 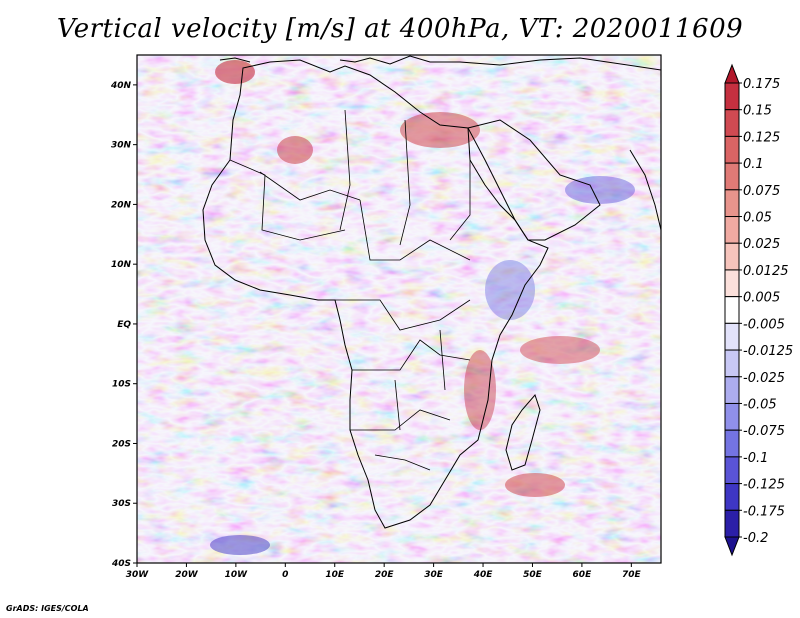 I want to click on colorbar-label: 0.1, so click(x=753, y=164).